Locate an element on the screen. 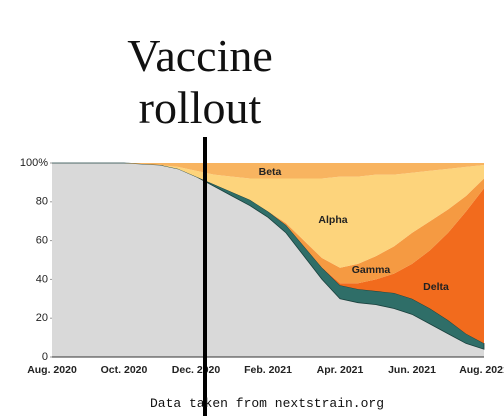  series-label: Alpha is located at coordinates (332, 220).